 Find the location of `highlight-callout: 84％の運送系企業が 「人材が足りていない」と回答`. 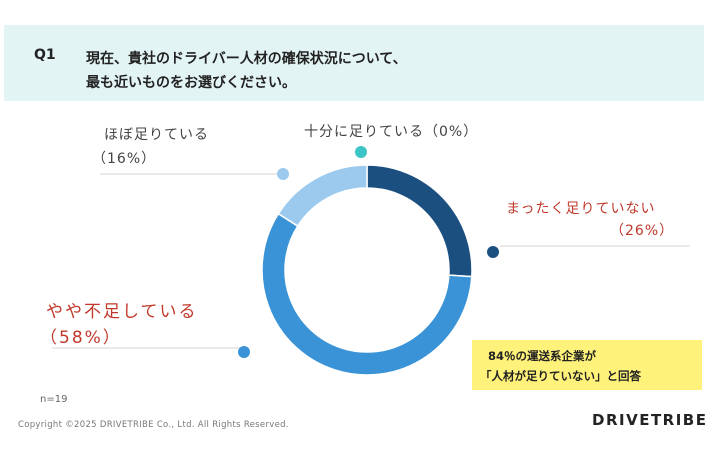

highlight-callout: 84％の運送系企業が 「人材が足りていない」と回答 is located at coordinates (587, 365).